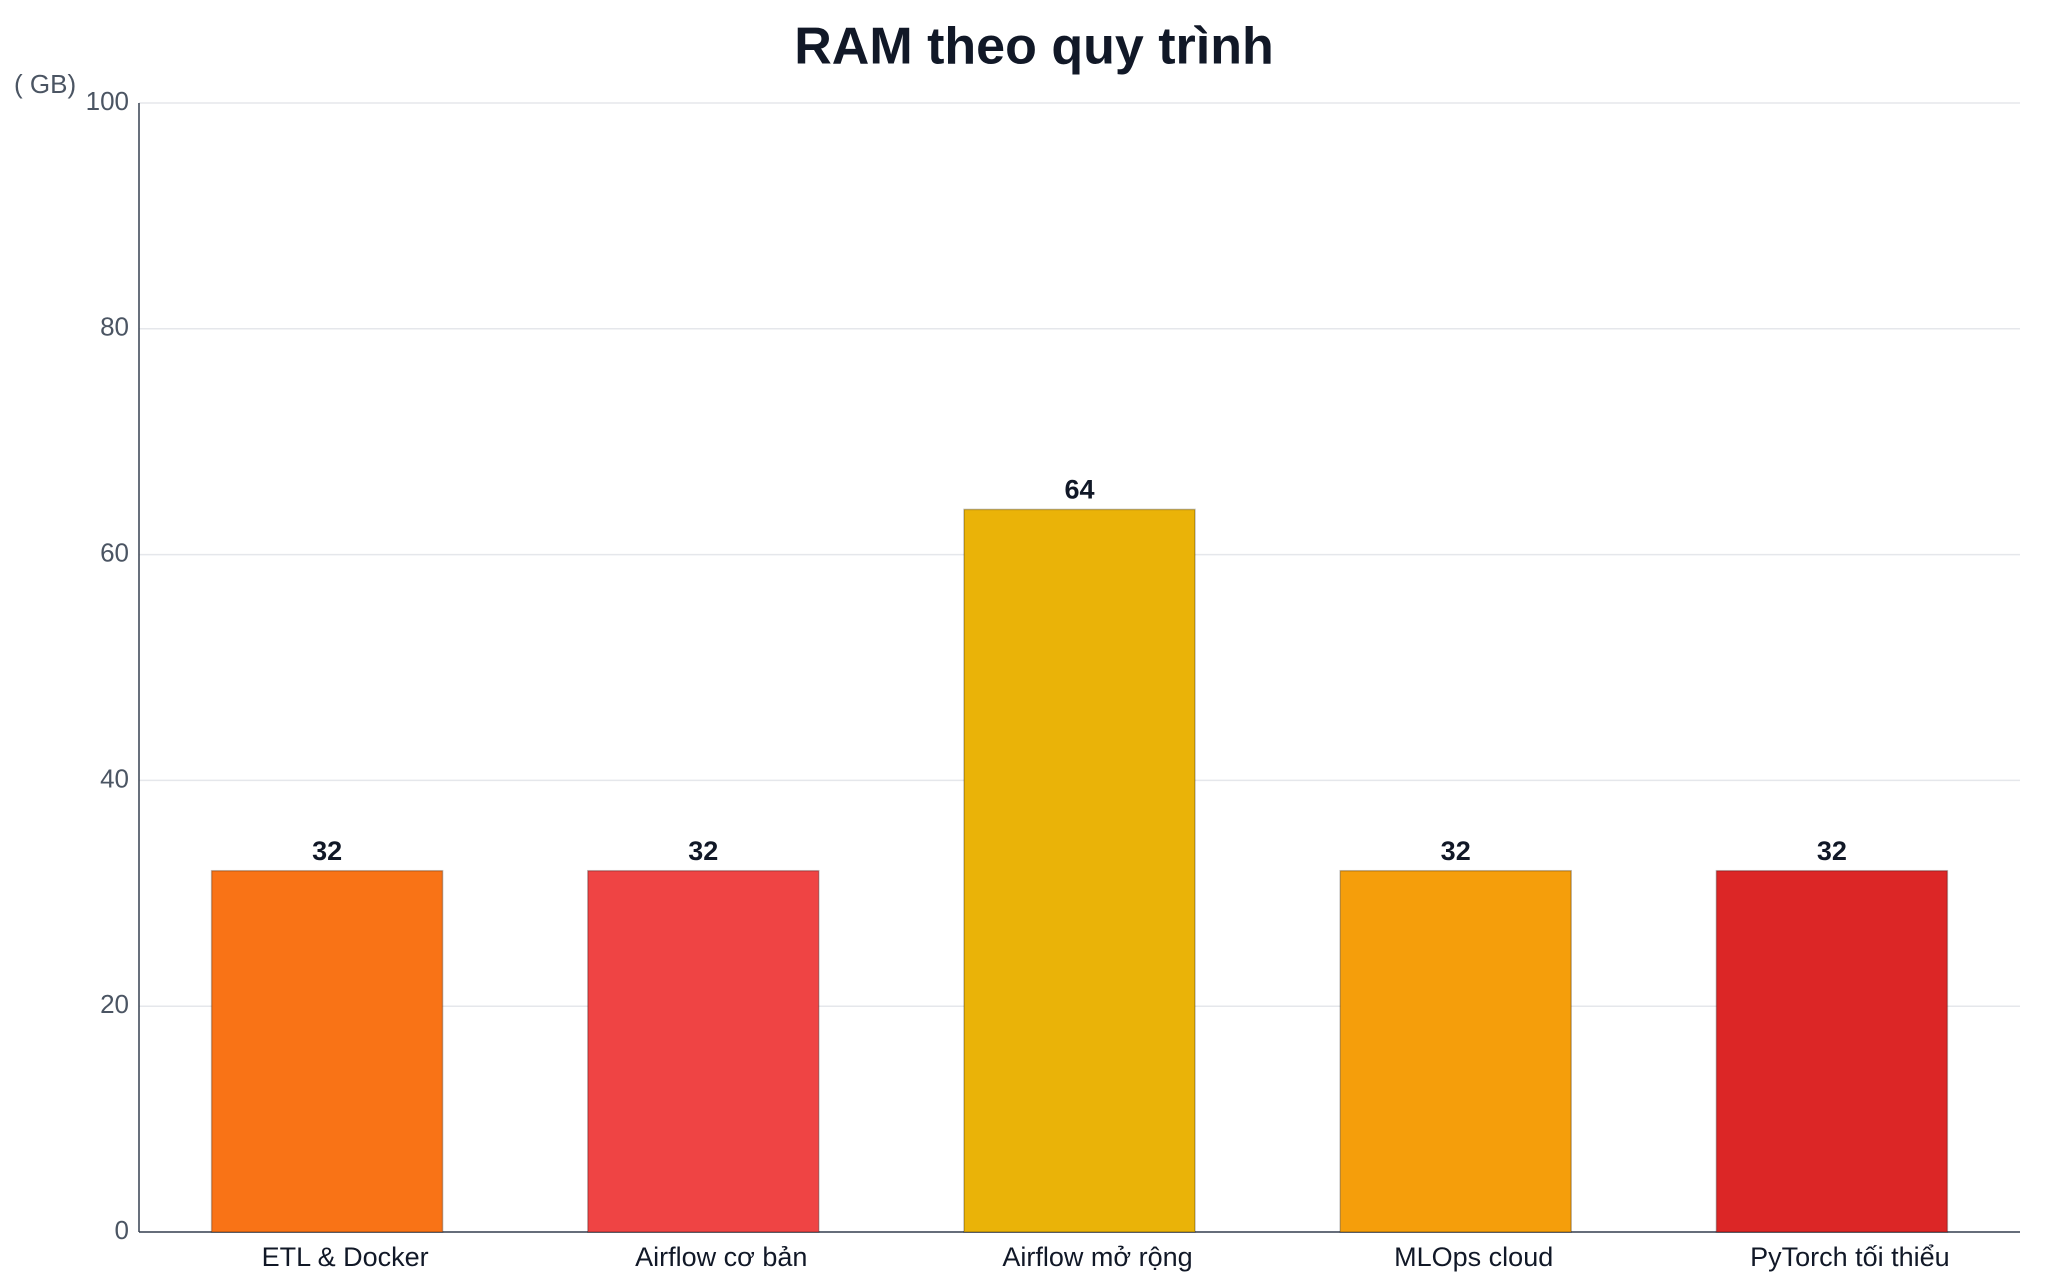 Image resolution: width=2048 pixels, height=1280 pixels. I want to click on y-axis-label: ( GB), so click(45, 84).